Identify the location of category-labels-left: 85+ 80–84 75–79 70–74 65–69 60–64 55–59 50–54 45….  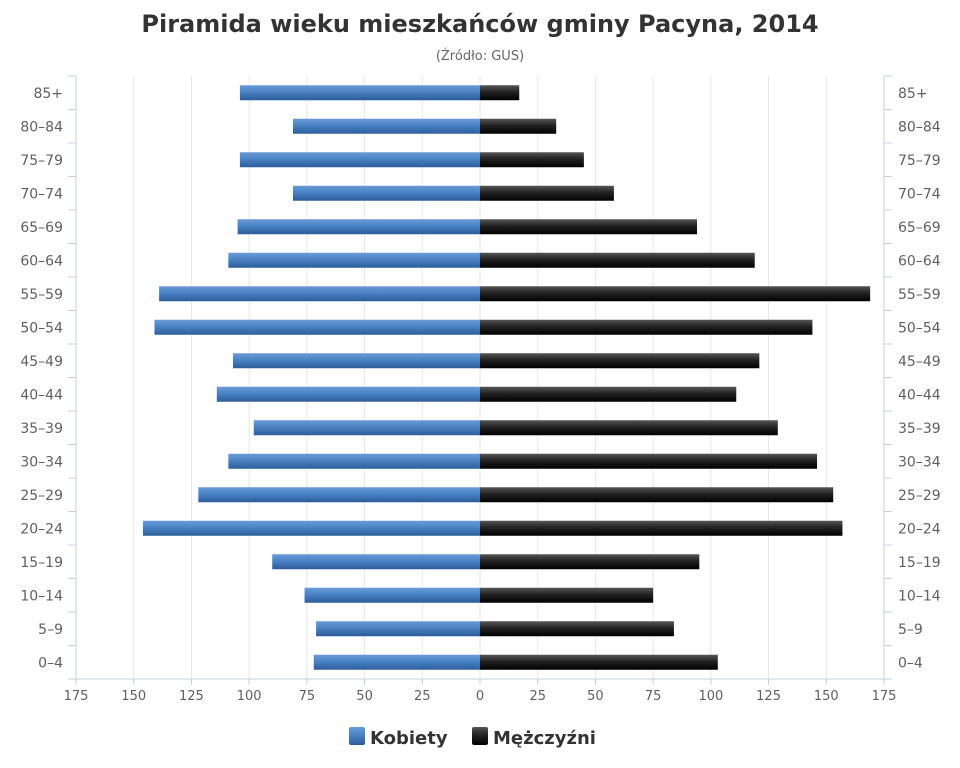
(41, 379).